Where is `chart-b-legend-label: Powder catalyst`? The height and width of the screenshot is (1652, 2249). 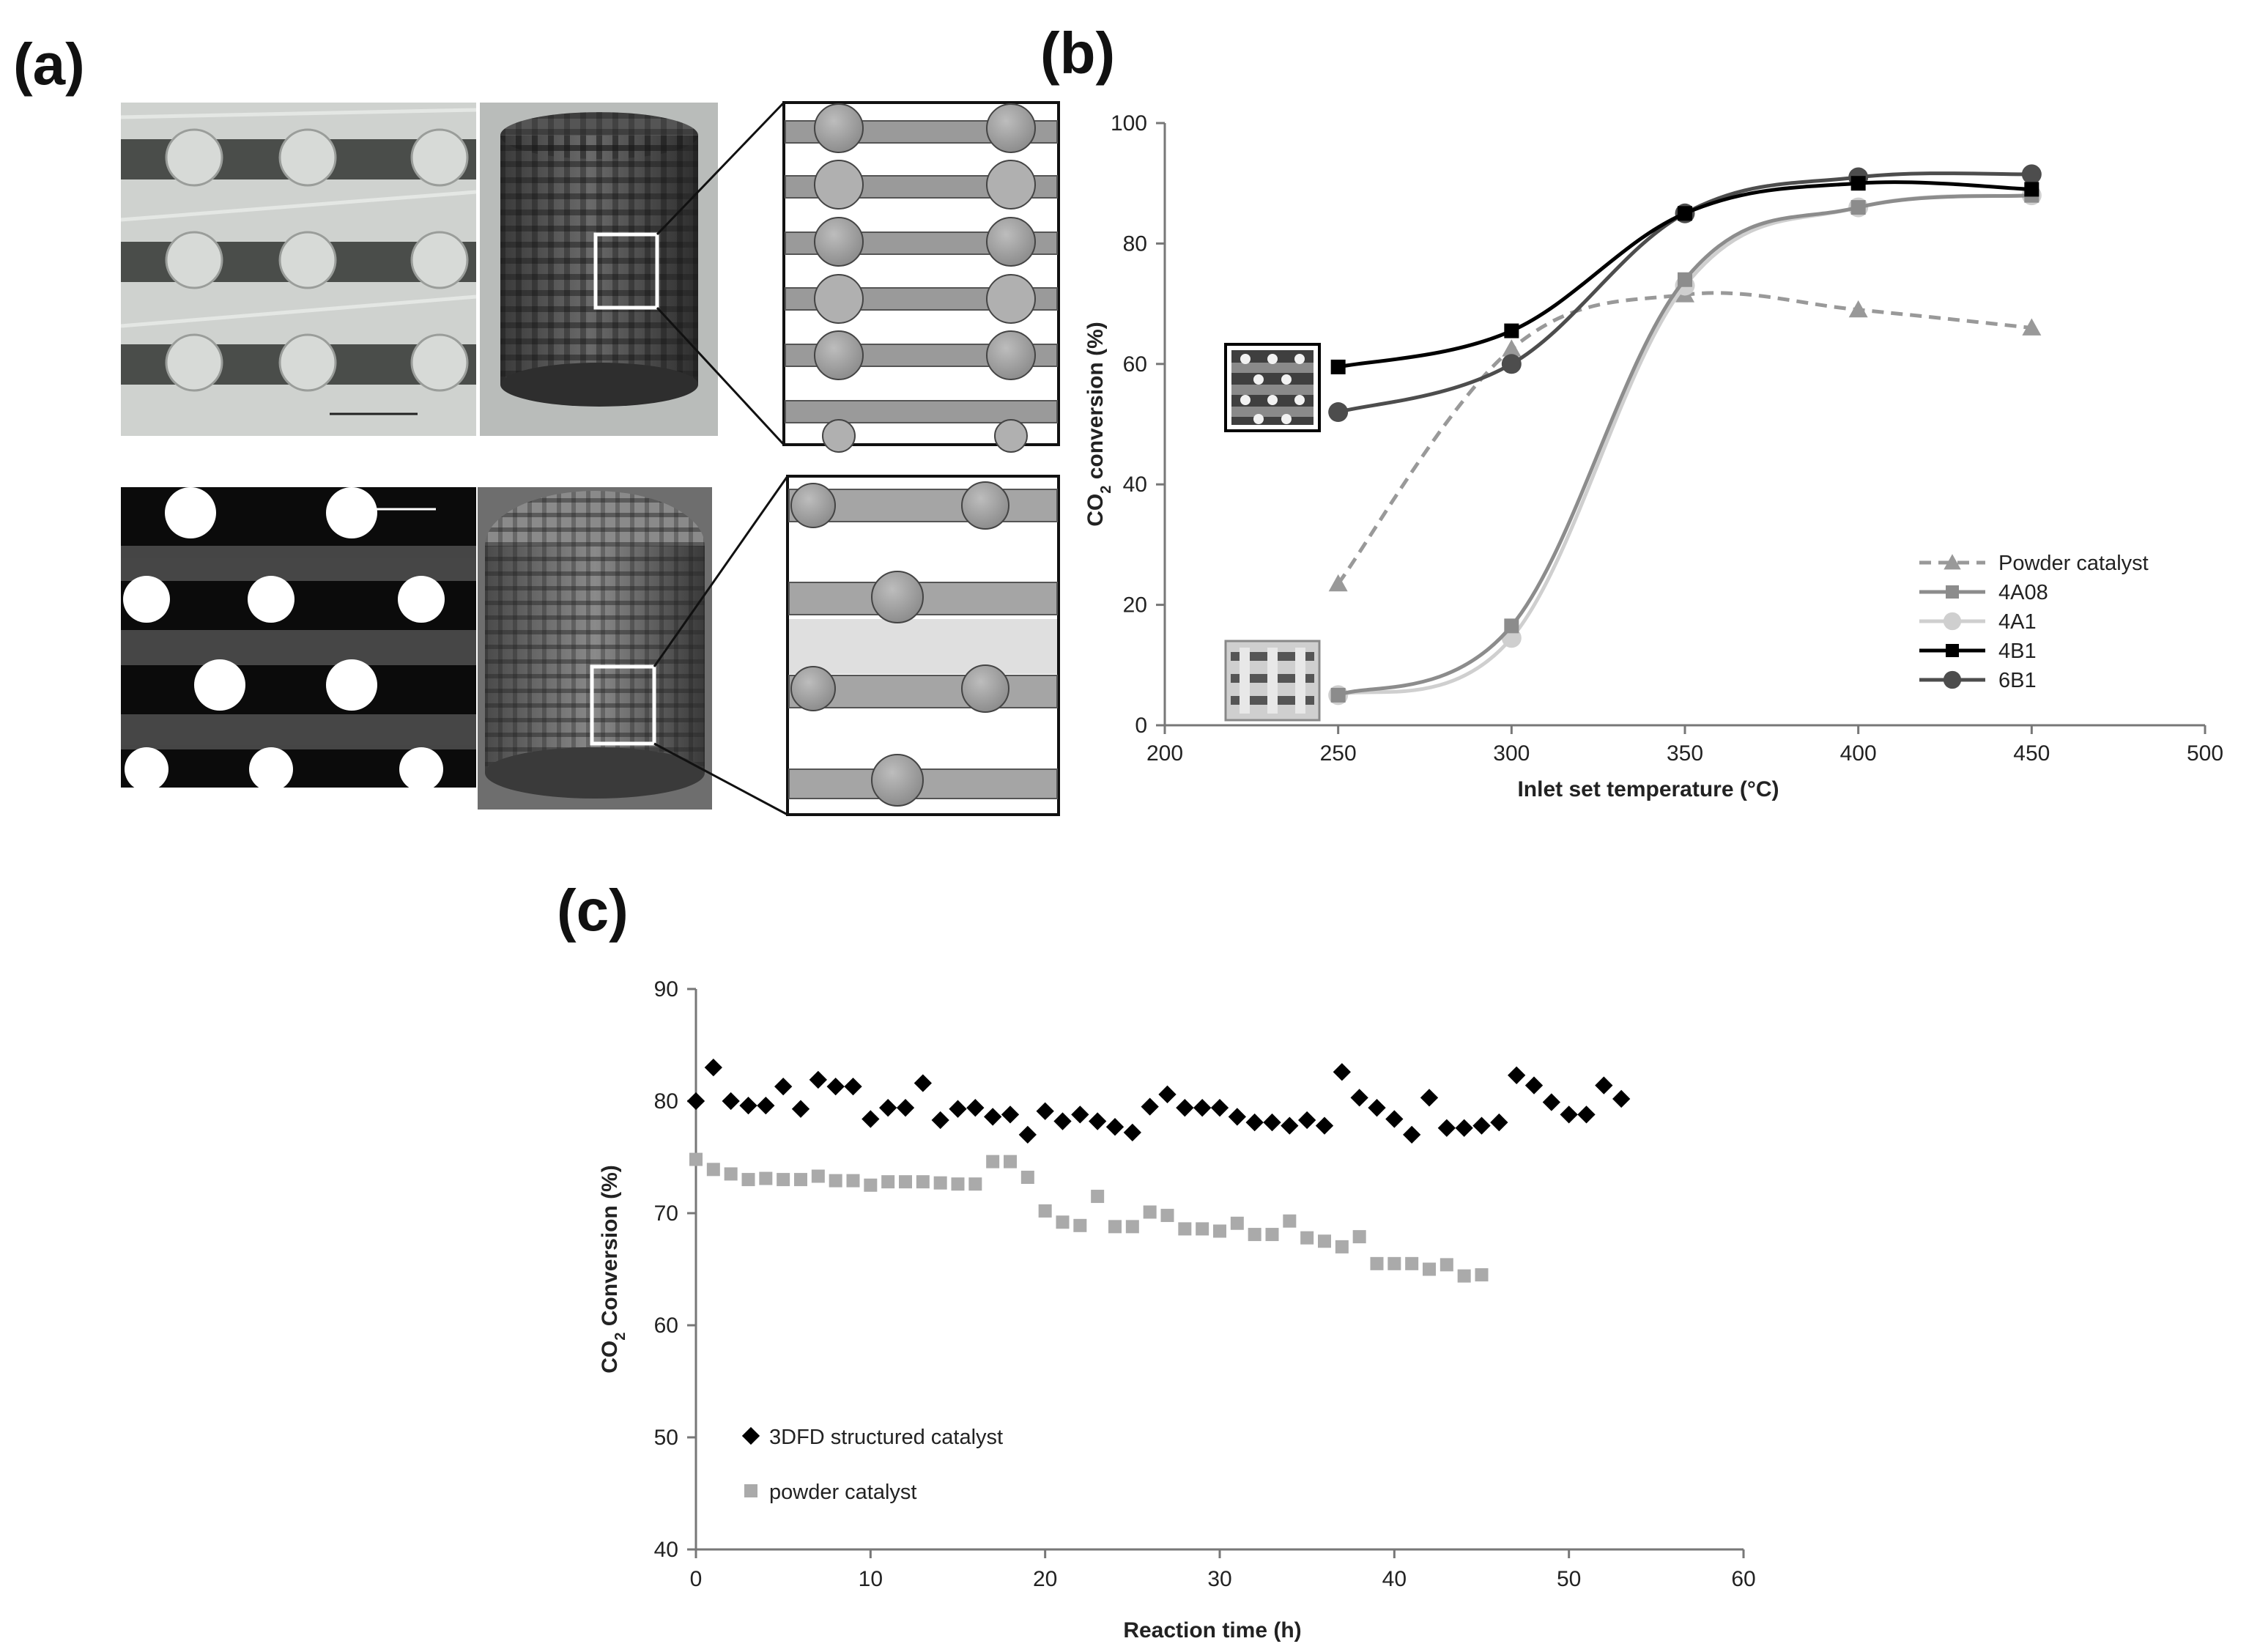
chart-b-legend-label: Powder catalyst is located at coordinates (2073, 563).